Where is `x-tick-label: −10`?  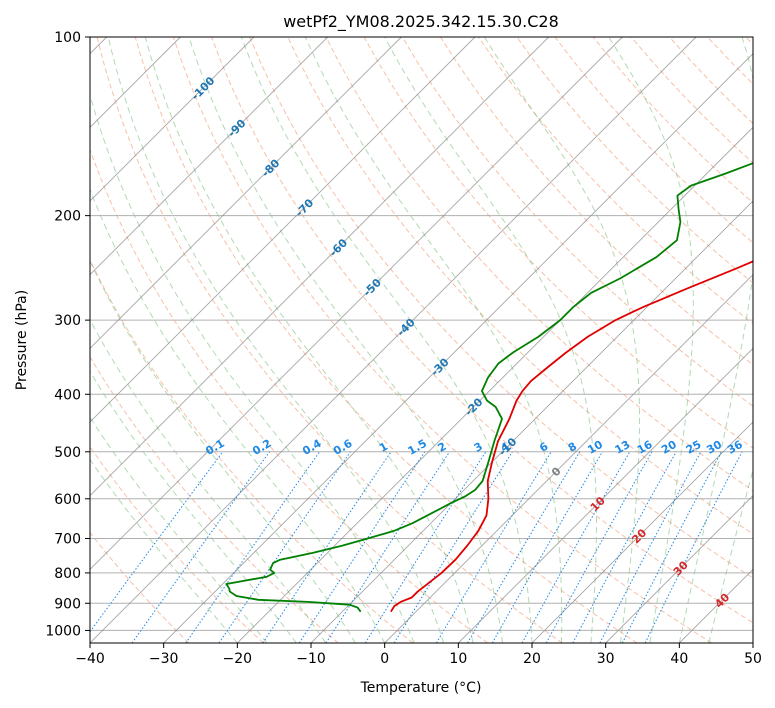
x-tick-label: −10 is located at coordinates (311, 659).